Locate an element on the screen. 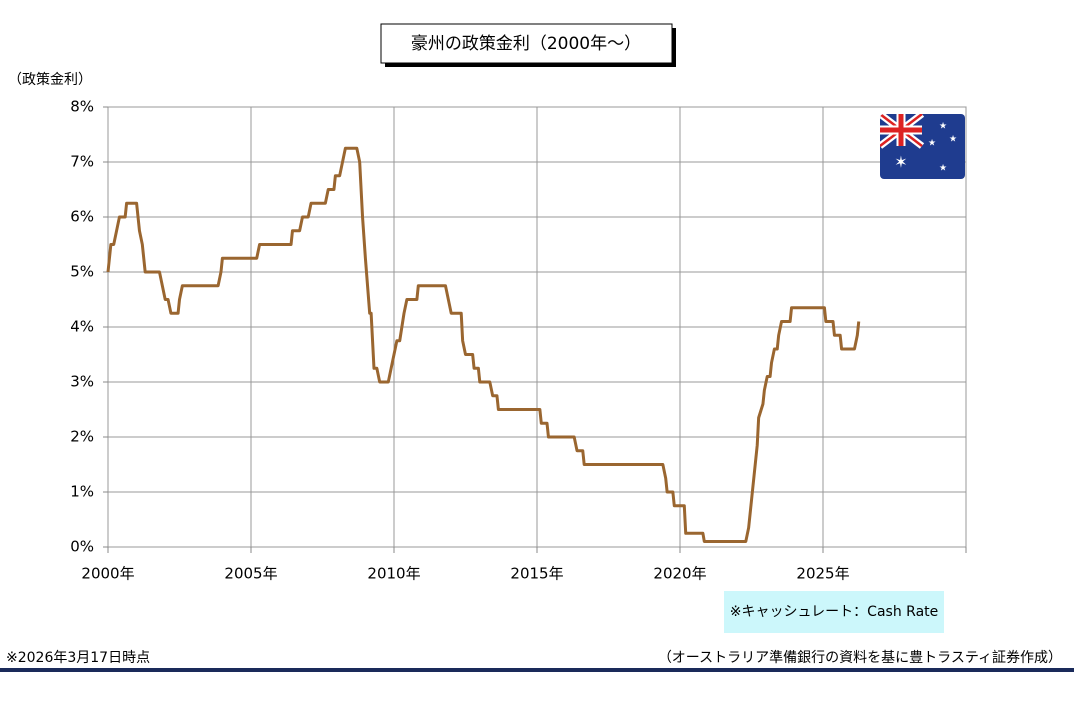 The image size is (1074, 711). y-tick-label: 8% is located at coordinates (82, 107).